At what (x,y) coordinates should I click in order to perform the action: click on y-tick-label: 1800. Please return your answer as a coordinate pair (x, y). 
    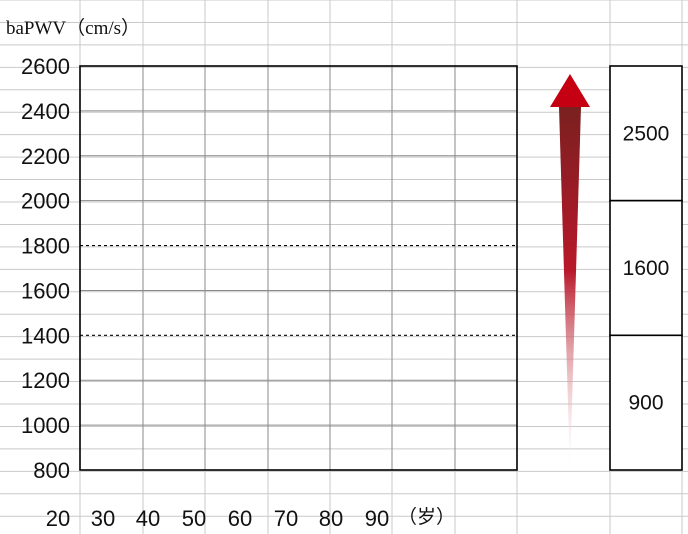
    Looking at the image, I should click on (45, 246).